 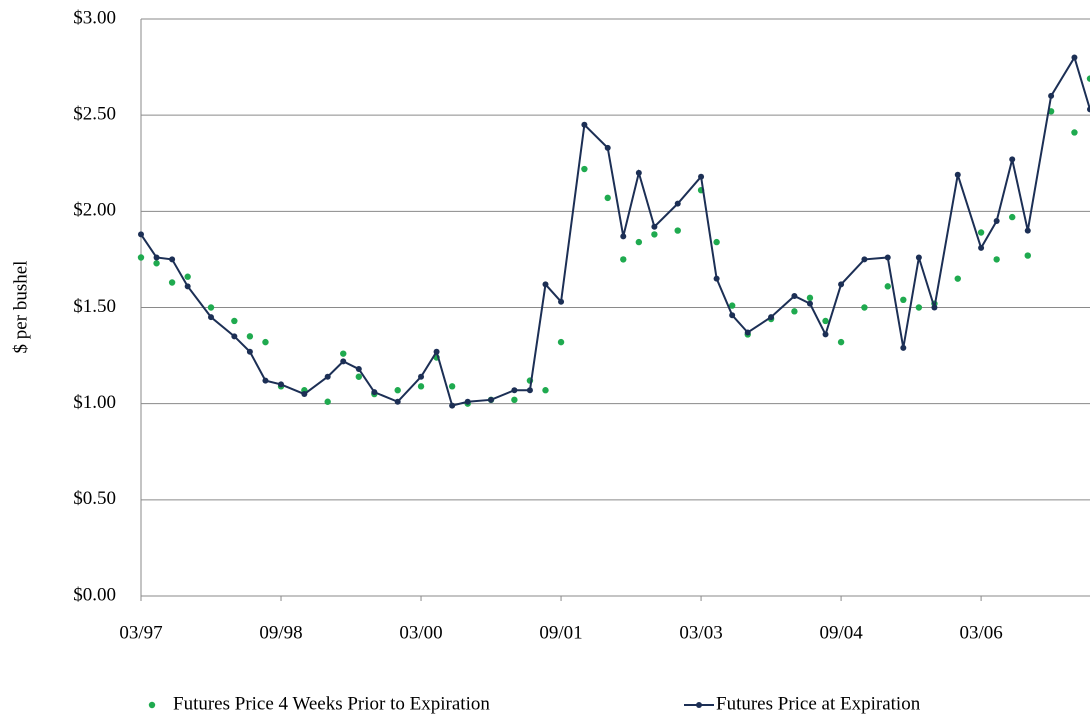 I want to click on x-tick-label: 09/04, so click(x=841, y=632).